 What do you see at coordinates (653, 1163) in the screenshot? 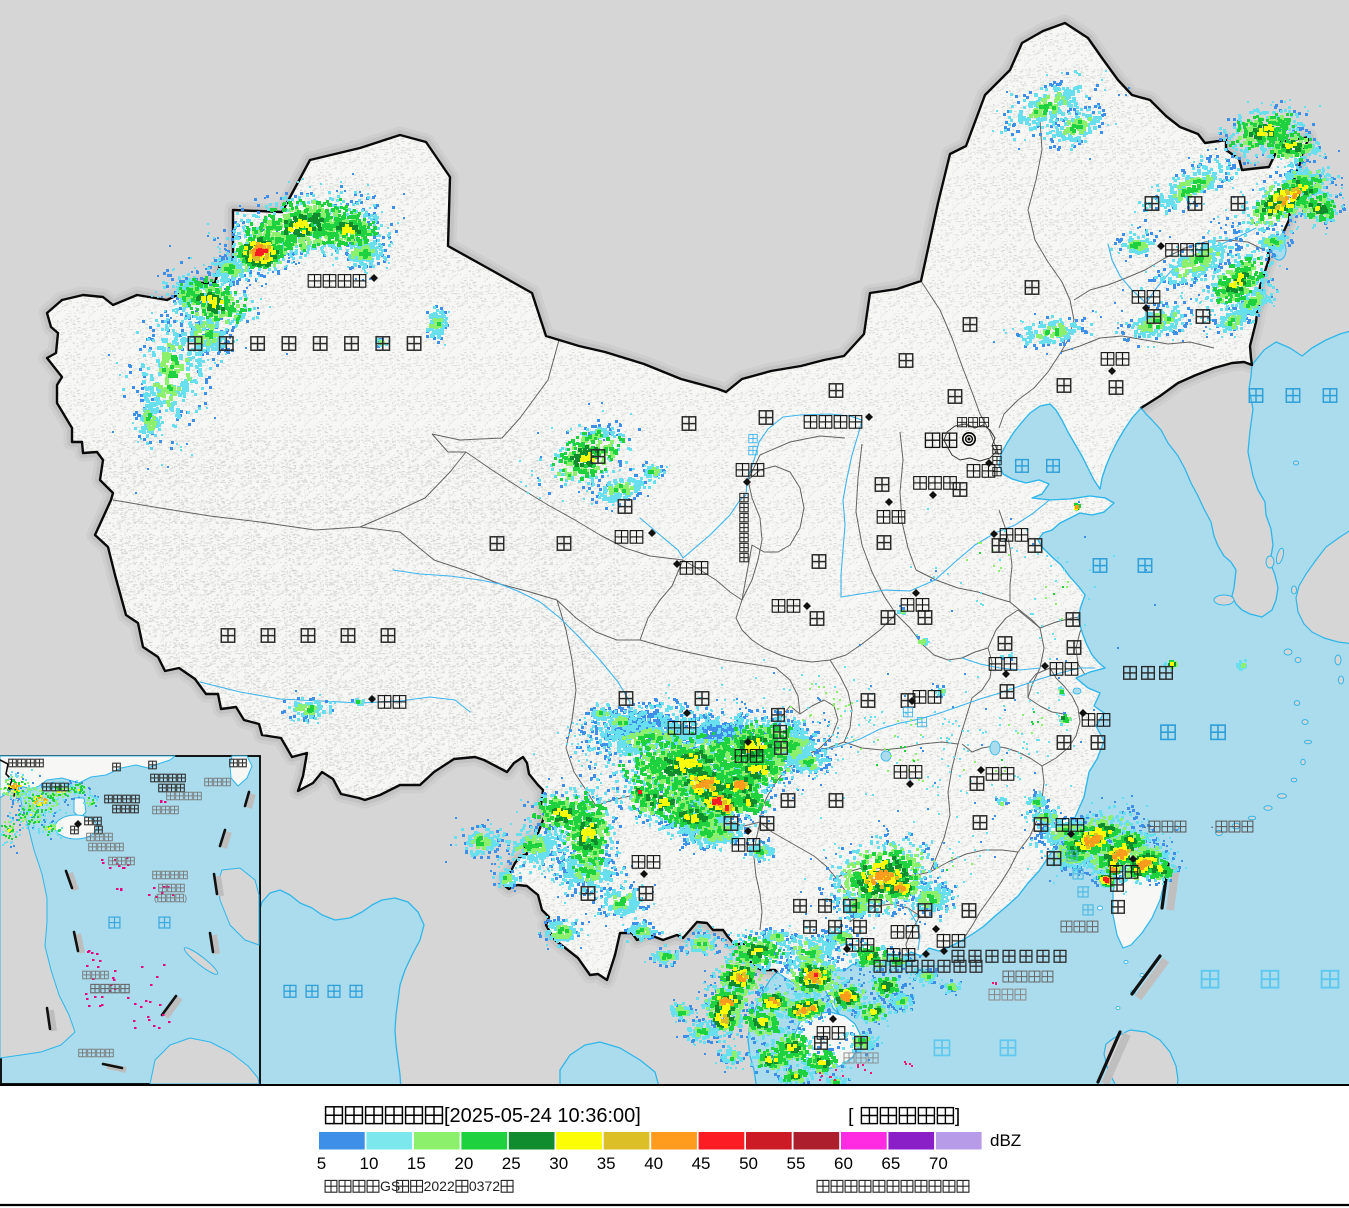
I see `svg-text: 40` at bounding box center [653, 1163].